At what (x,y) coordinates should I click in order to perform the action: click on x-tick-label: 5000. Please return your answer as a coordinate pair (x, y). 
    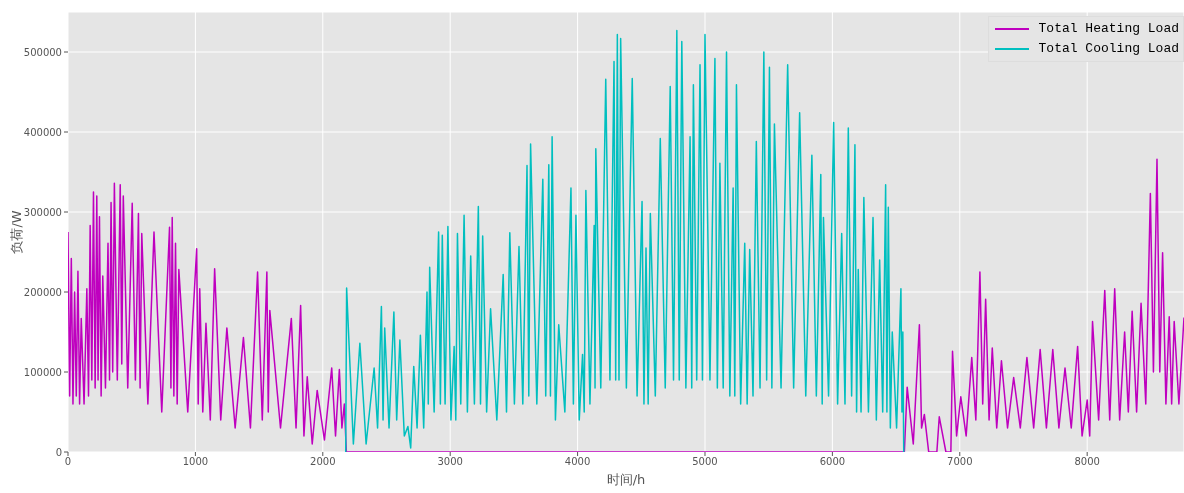
    Looking at the image, I should click on (705, 462).